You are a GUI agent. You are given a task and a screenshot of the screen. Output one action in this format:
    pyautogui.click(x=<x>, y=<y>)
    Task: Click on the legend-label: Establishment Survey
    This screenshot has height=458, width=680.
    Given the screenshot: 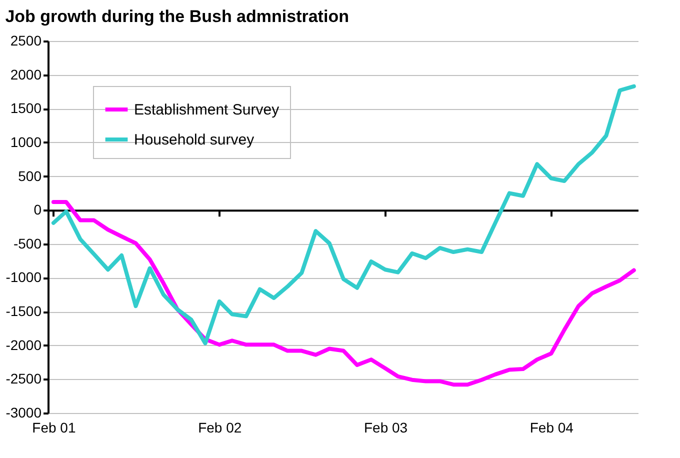 What is the action you would take?
    pyautogui.click(x=207, y=110)
    